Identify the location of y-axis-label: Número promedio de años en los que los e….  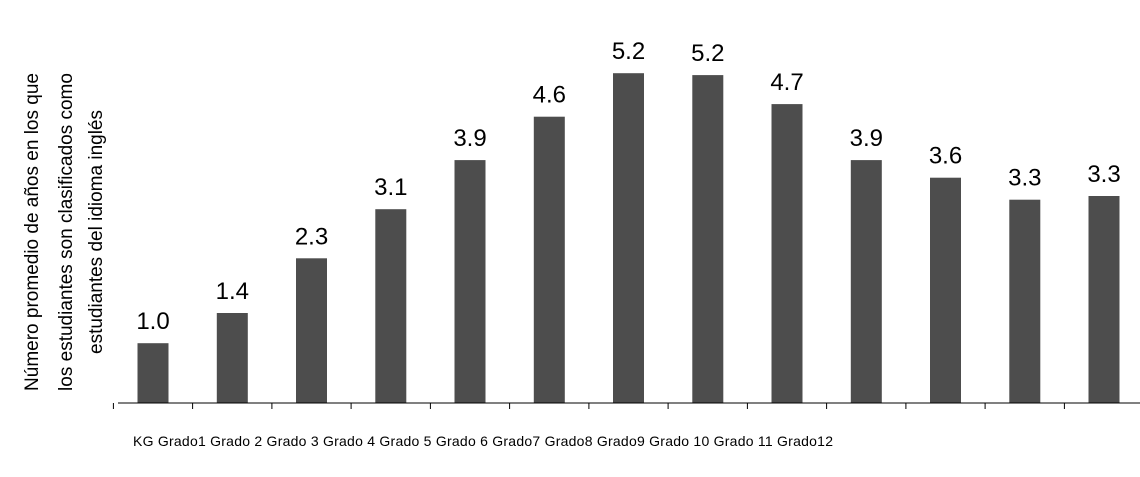
(64, 232).